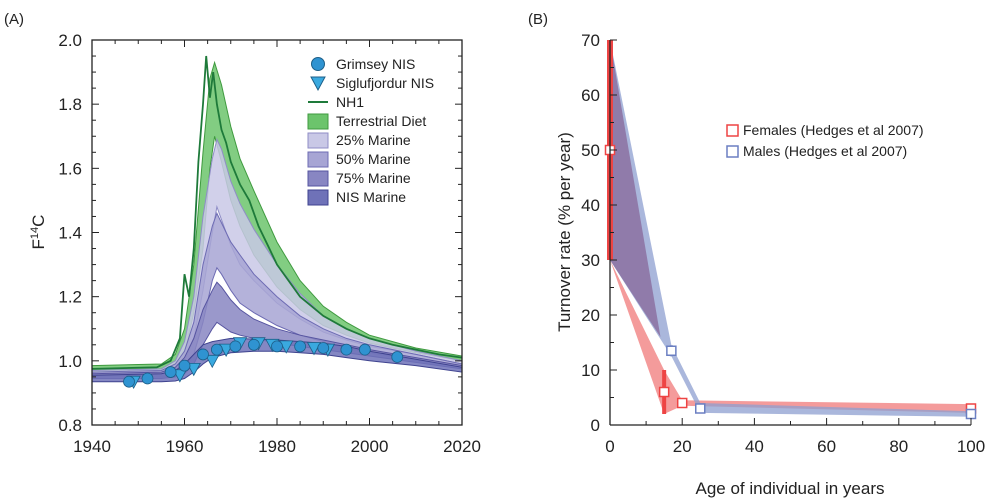 Image resolution: width=989 pixels, height=502 pixels. What do you see at coordinates (318, 84) in the screenshot?
I see `legend-triangle-marker` at bounding box center [318, 84].